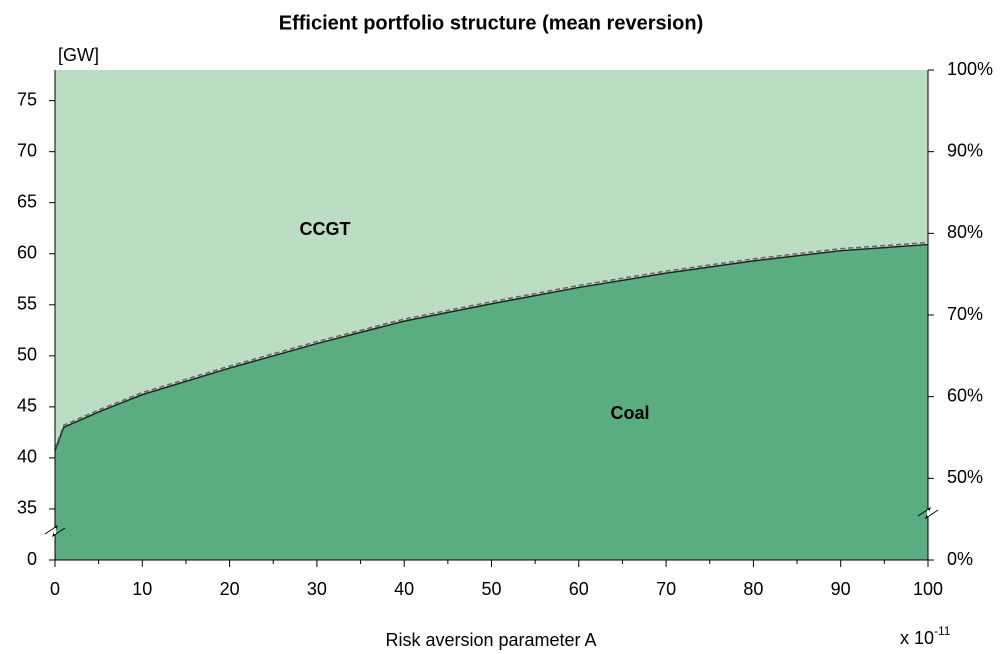  Describe the element at coordinates (917, 638) in the screenshot. I see `x-scale-base: x 10` at that location.